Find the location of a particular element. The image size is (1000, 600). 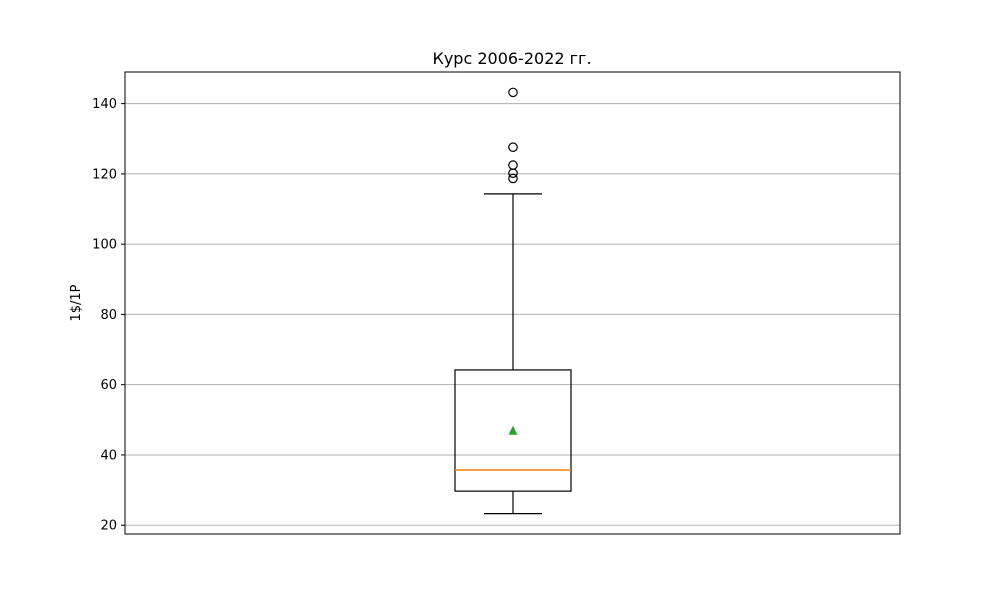

interquartile-box is located at coordinates (513, 430).